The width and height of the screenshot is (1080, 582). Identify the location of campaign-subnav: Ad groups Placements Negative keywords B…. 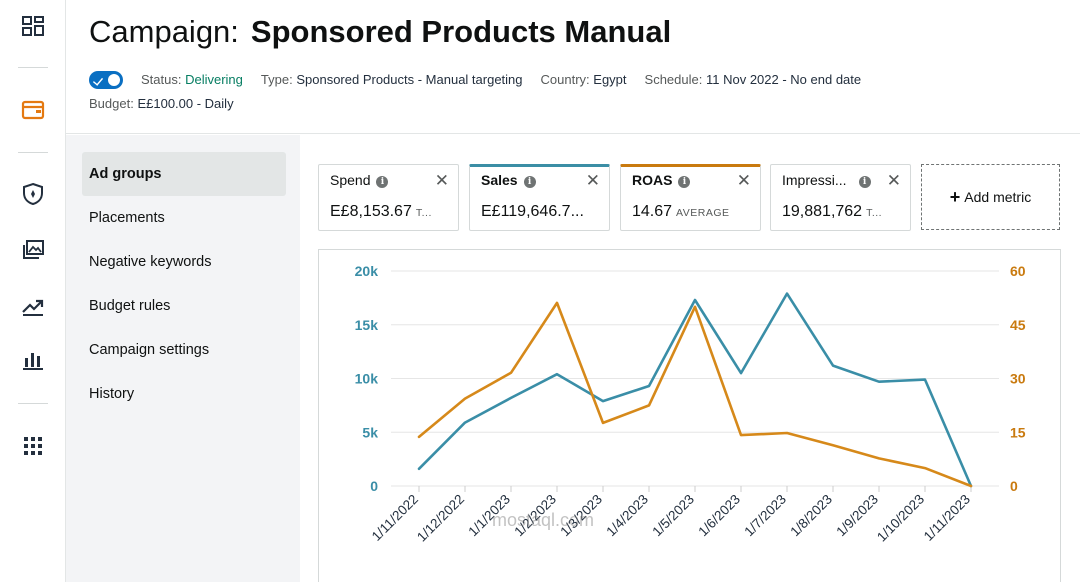
(184, 284).